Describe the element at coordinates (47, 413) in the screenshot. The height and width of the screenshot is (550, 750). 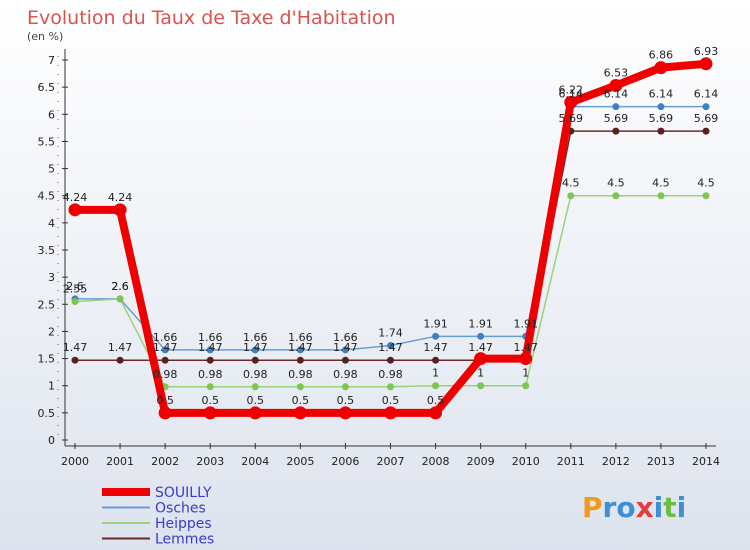
I see `y-tick-label: 0.5` at that location.